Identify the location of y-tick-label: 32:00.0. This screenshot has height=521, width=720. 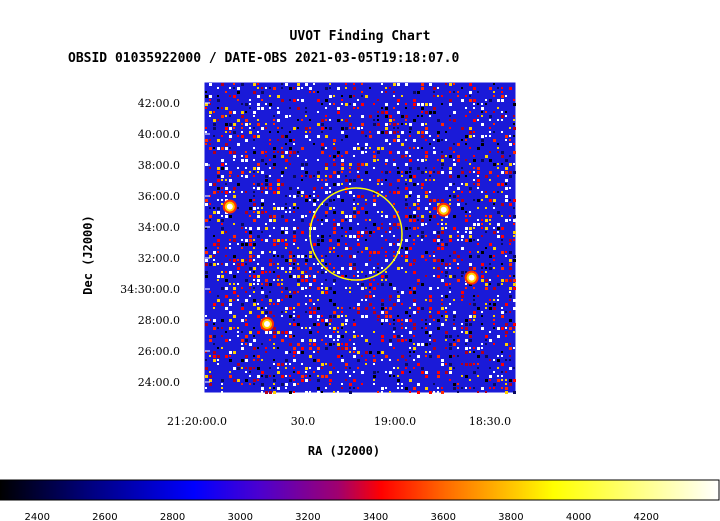
(159, 258).